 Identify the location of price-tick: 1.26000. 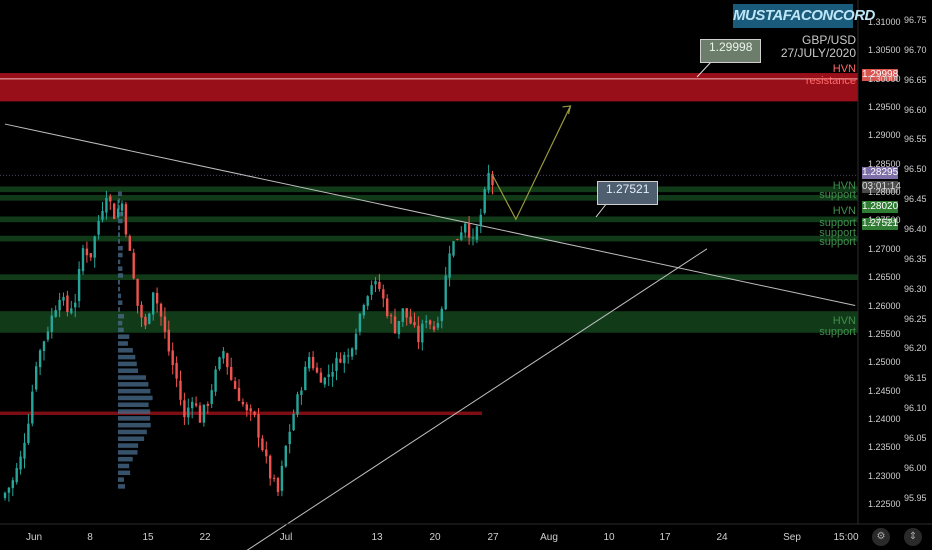
(884, 306).